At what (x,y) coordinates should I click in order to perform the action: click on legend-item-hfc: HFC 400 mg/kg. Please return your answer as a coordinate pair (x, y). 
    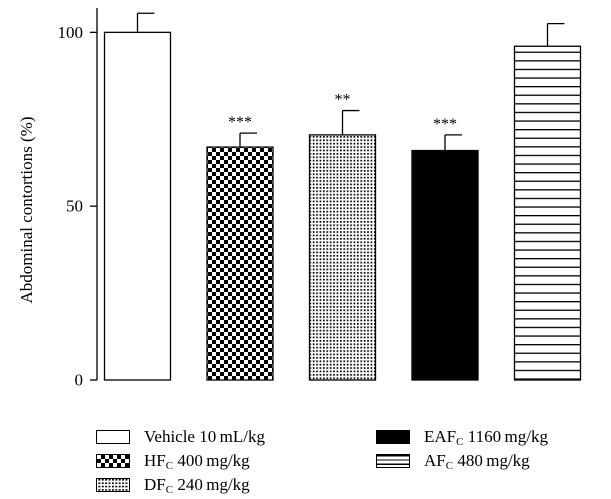
    Looking at the image, I should click on (173, 461).